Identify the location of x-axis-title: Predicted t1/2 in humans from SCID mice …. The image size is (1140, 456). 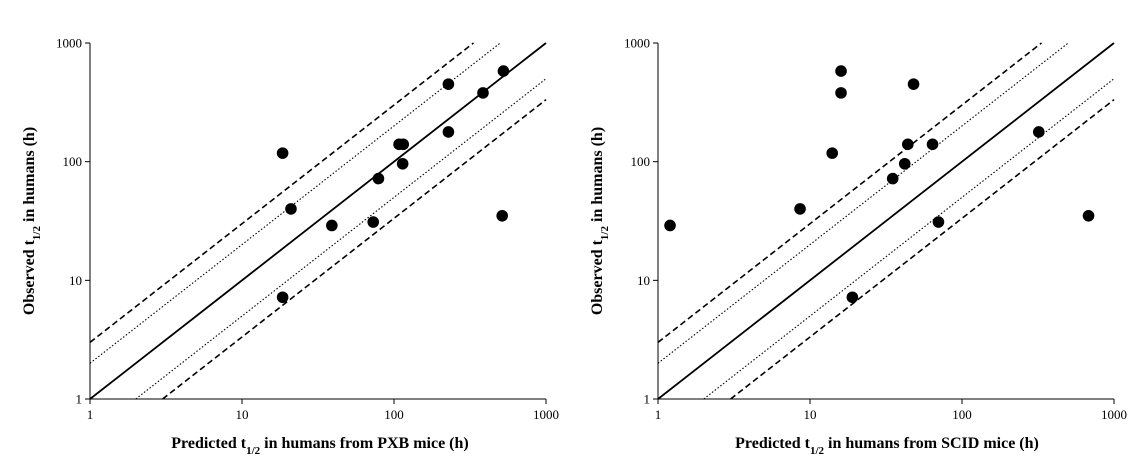
(887, 445).